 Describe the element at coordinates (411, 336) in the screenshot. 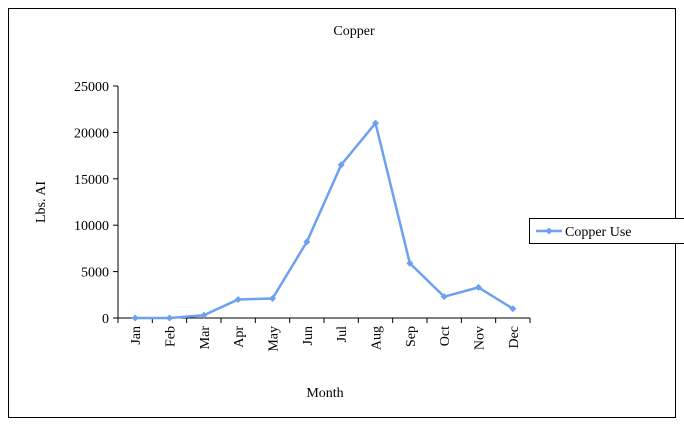

I see `x-tick-label: Sep` at that location.